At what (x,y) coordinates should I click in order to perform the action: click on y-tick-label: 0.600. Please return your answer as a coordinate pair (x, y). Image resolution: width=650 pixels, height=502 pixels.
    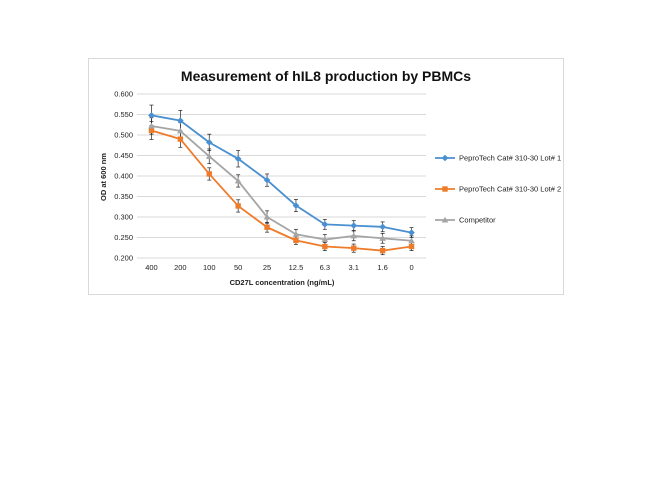
    Looking at the image, I should click on (123, 94).